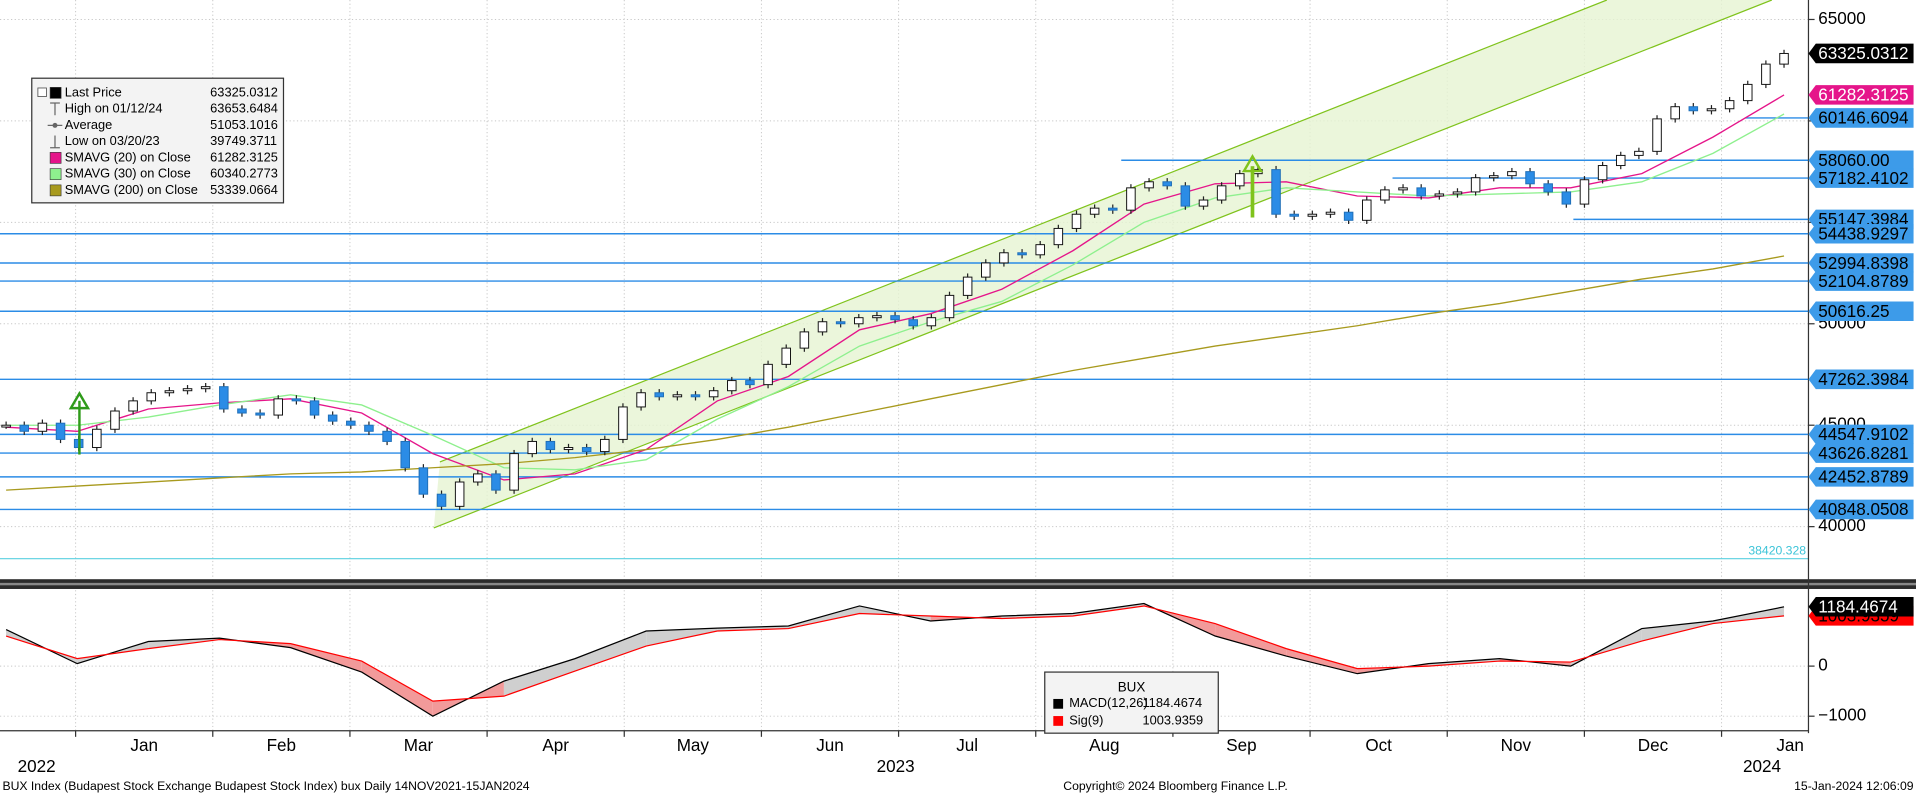 The height and width of the screenshot is (800, 1916). Describe the element at coordinates (895, 653) in the screenshot. I see `line` at that location.